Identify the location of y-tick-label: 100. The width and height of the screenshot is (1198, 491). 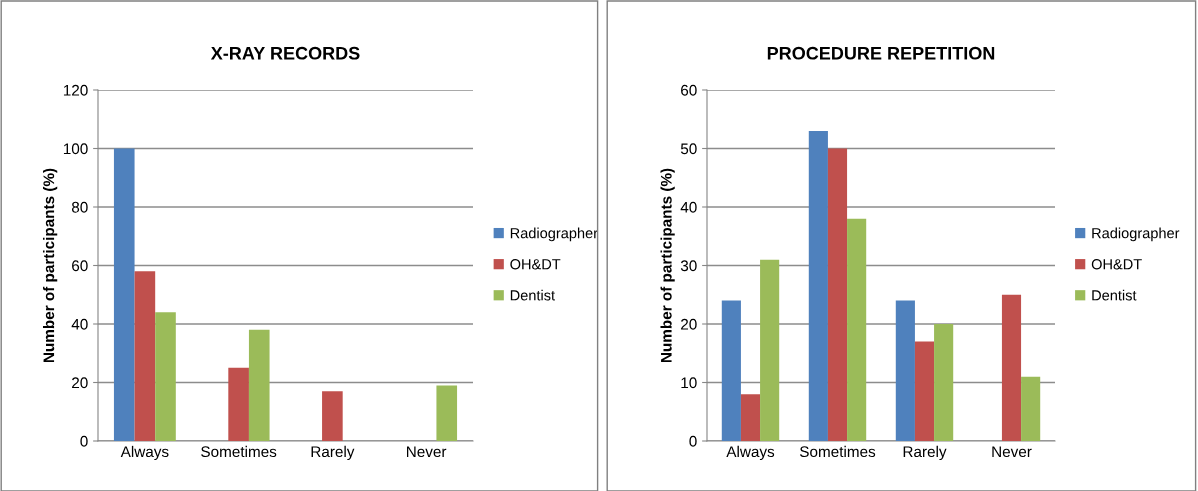
(75, 149).